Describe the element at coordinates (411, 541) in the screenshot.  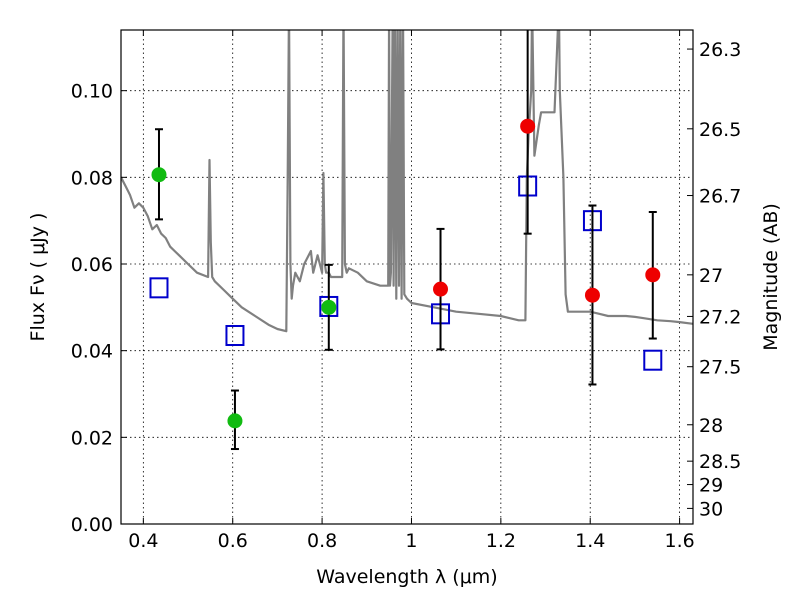
I see `x-tick-label: 1` at that location.